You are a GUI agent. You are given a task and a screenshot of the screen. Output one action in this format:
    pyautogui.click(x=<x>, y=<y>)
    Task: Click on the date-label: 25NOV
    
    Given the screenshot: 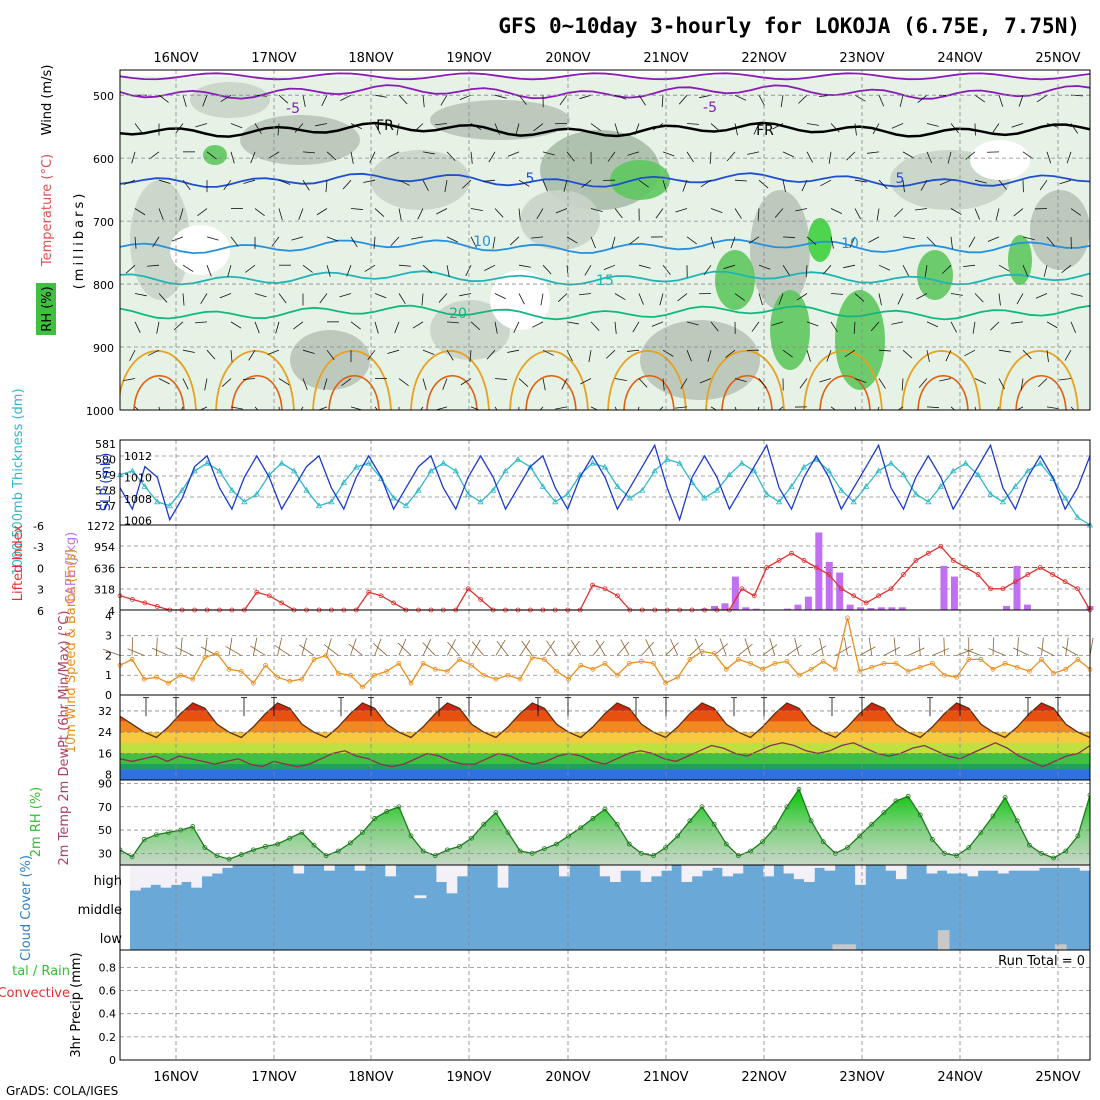 What is the action you would take?
    pyautogui.click(x=1057, y=58)
    